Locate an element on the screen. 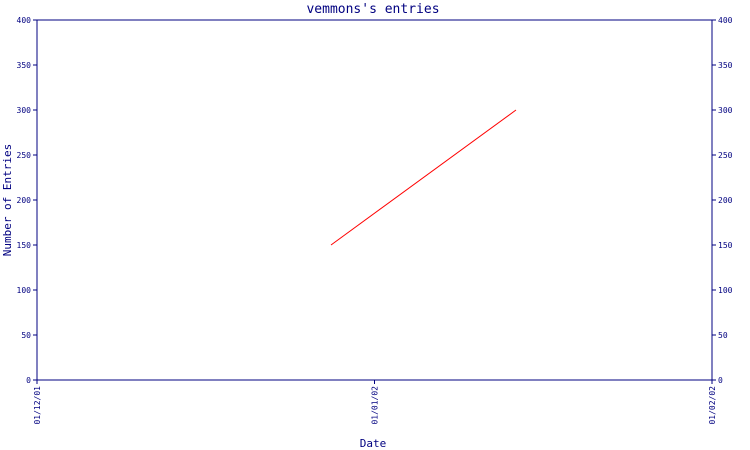 The height and width of the screenshot is (450, 750). y-tick-label-right: 50 is located at coordinates (723, 335).